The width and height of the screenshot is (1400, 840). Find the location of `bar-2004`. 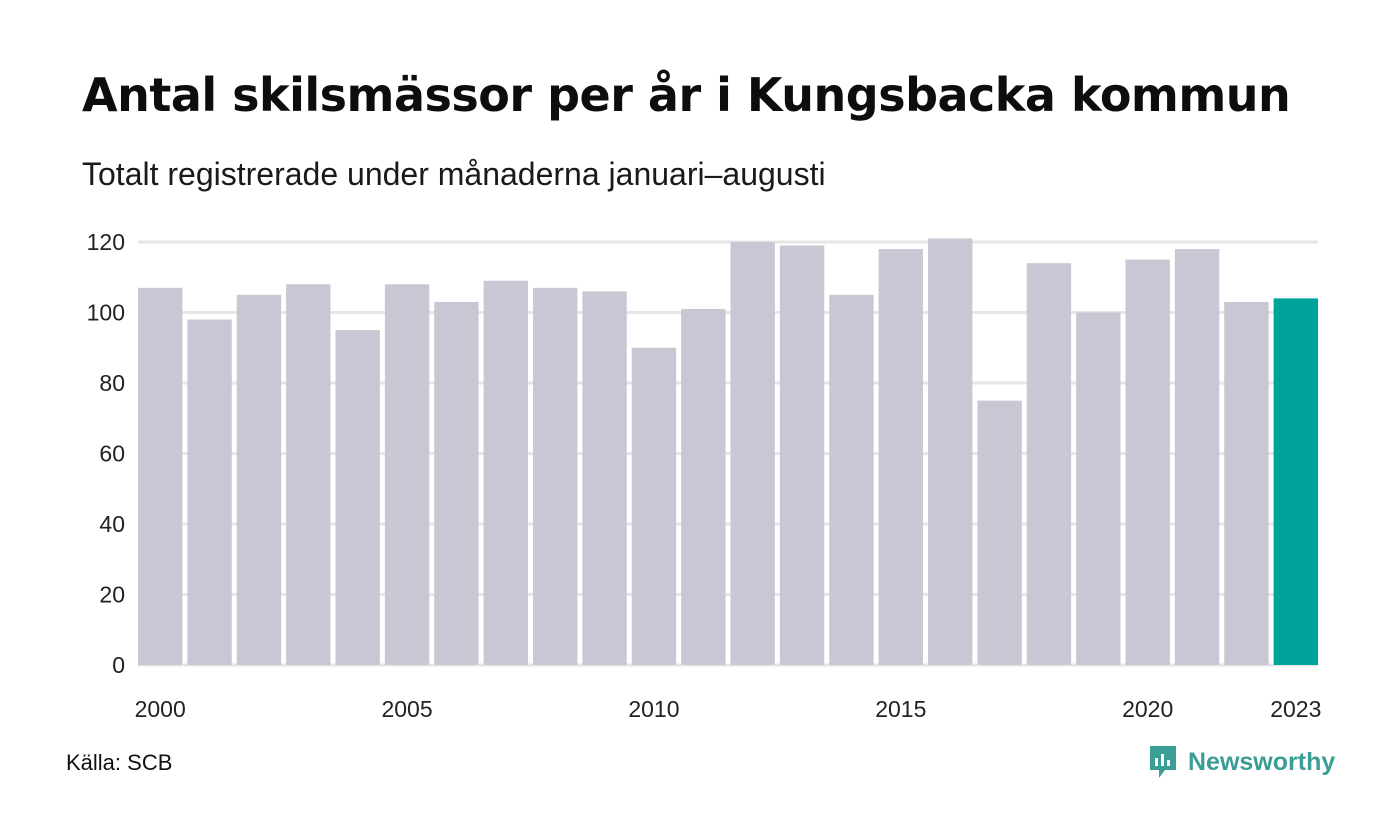

bar-2004 is located at coordinates (357, 497).